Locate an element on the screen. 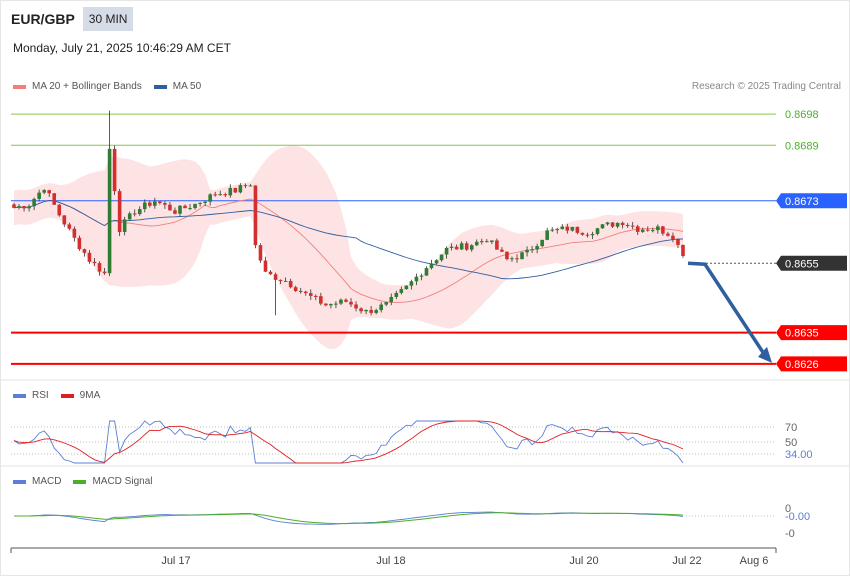 The height and width of the screenshot is (576, 850). legend-macd-item: MACD is located at coordinates (37, 481).